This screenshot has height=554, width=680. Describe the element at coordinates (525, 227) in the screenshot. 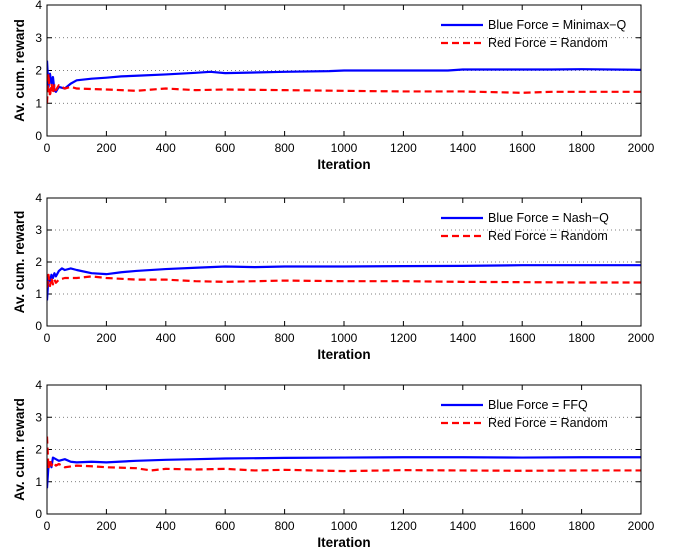

I see `legend: Blue Force = Nash−Q Red Force = Random` at that location.